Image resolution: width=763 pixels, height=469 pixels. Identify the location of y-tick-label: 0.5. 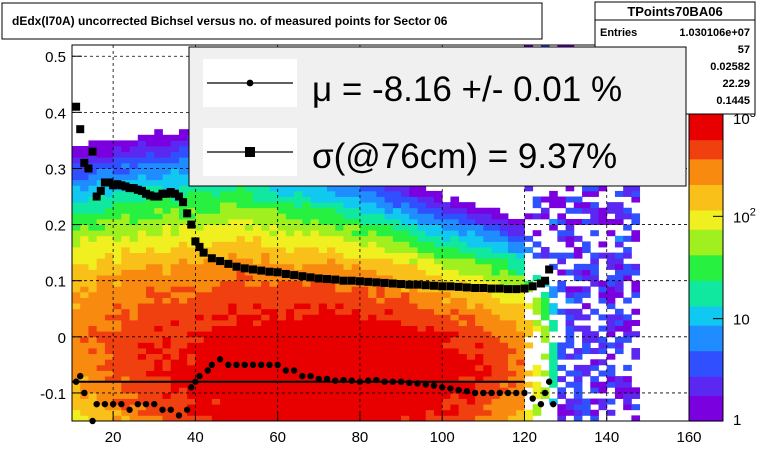
(55, 57).